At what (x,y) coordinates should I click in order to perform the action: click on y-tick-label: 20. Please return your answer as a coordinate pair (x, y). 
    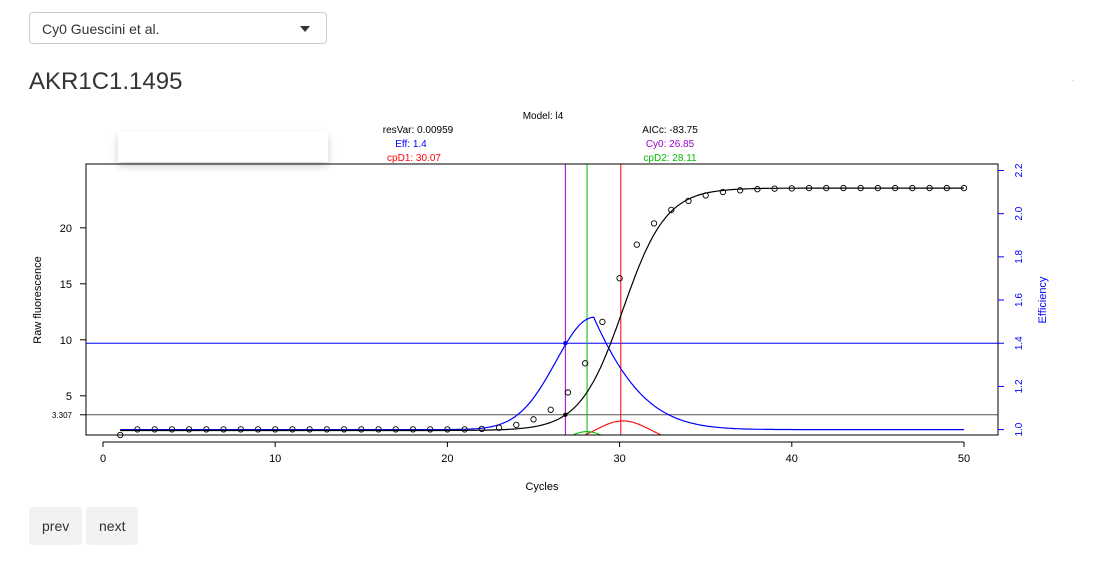
    Looking at the image, I should click on (66, 229).